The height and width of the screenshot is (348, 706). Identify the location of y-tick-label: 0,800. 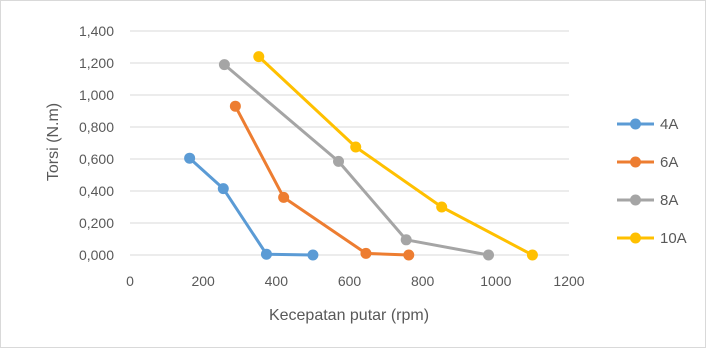
(96, 127).